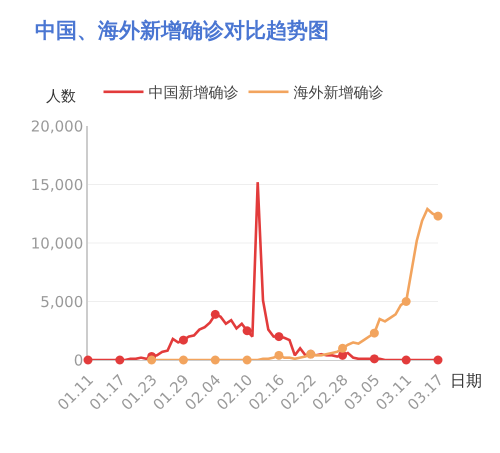 This screenshot has height=453, width=500. I want to click on chart-title: 中国、海外新增确诊对比趋势图, so click(182, 30).